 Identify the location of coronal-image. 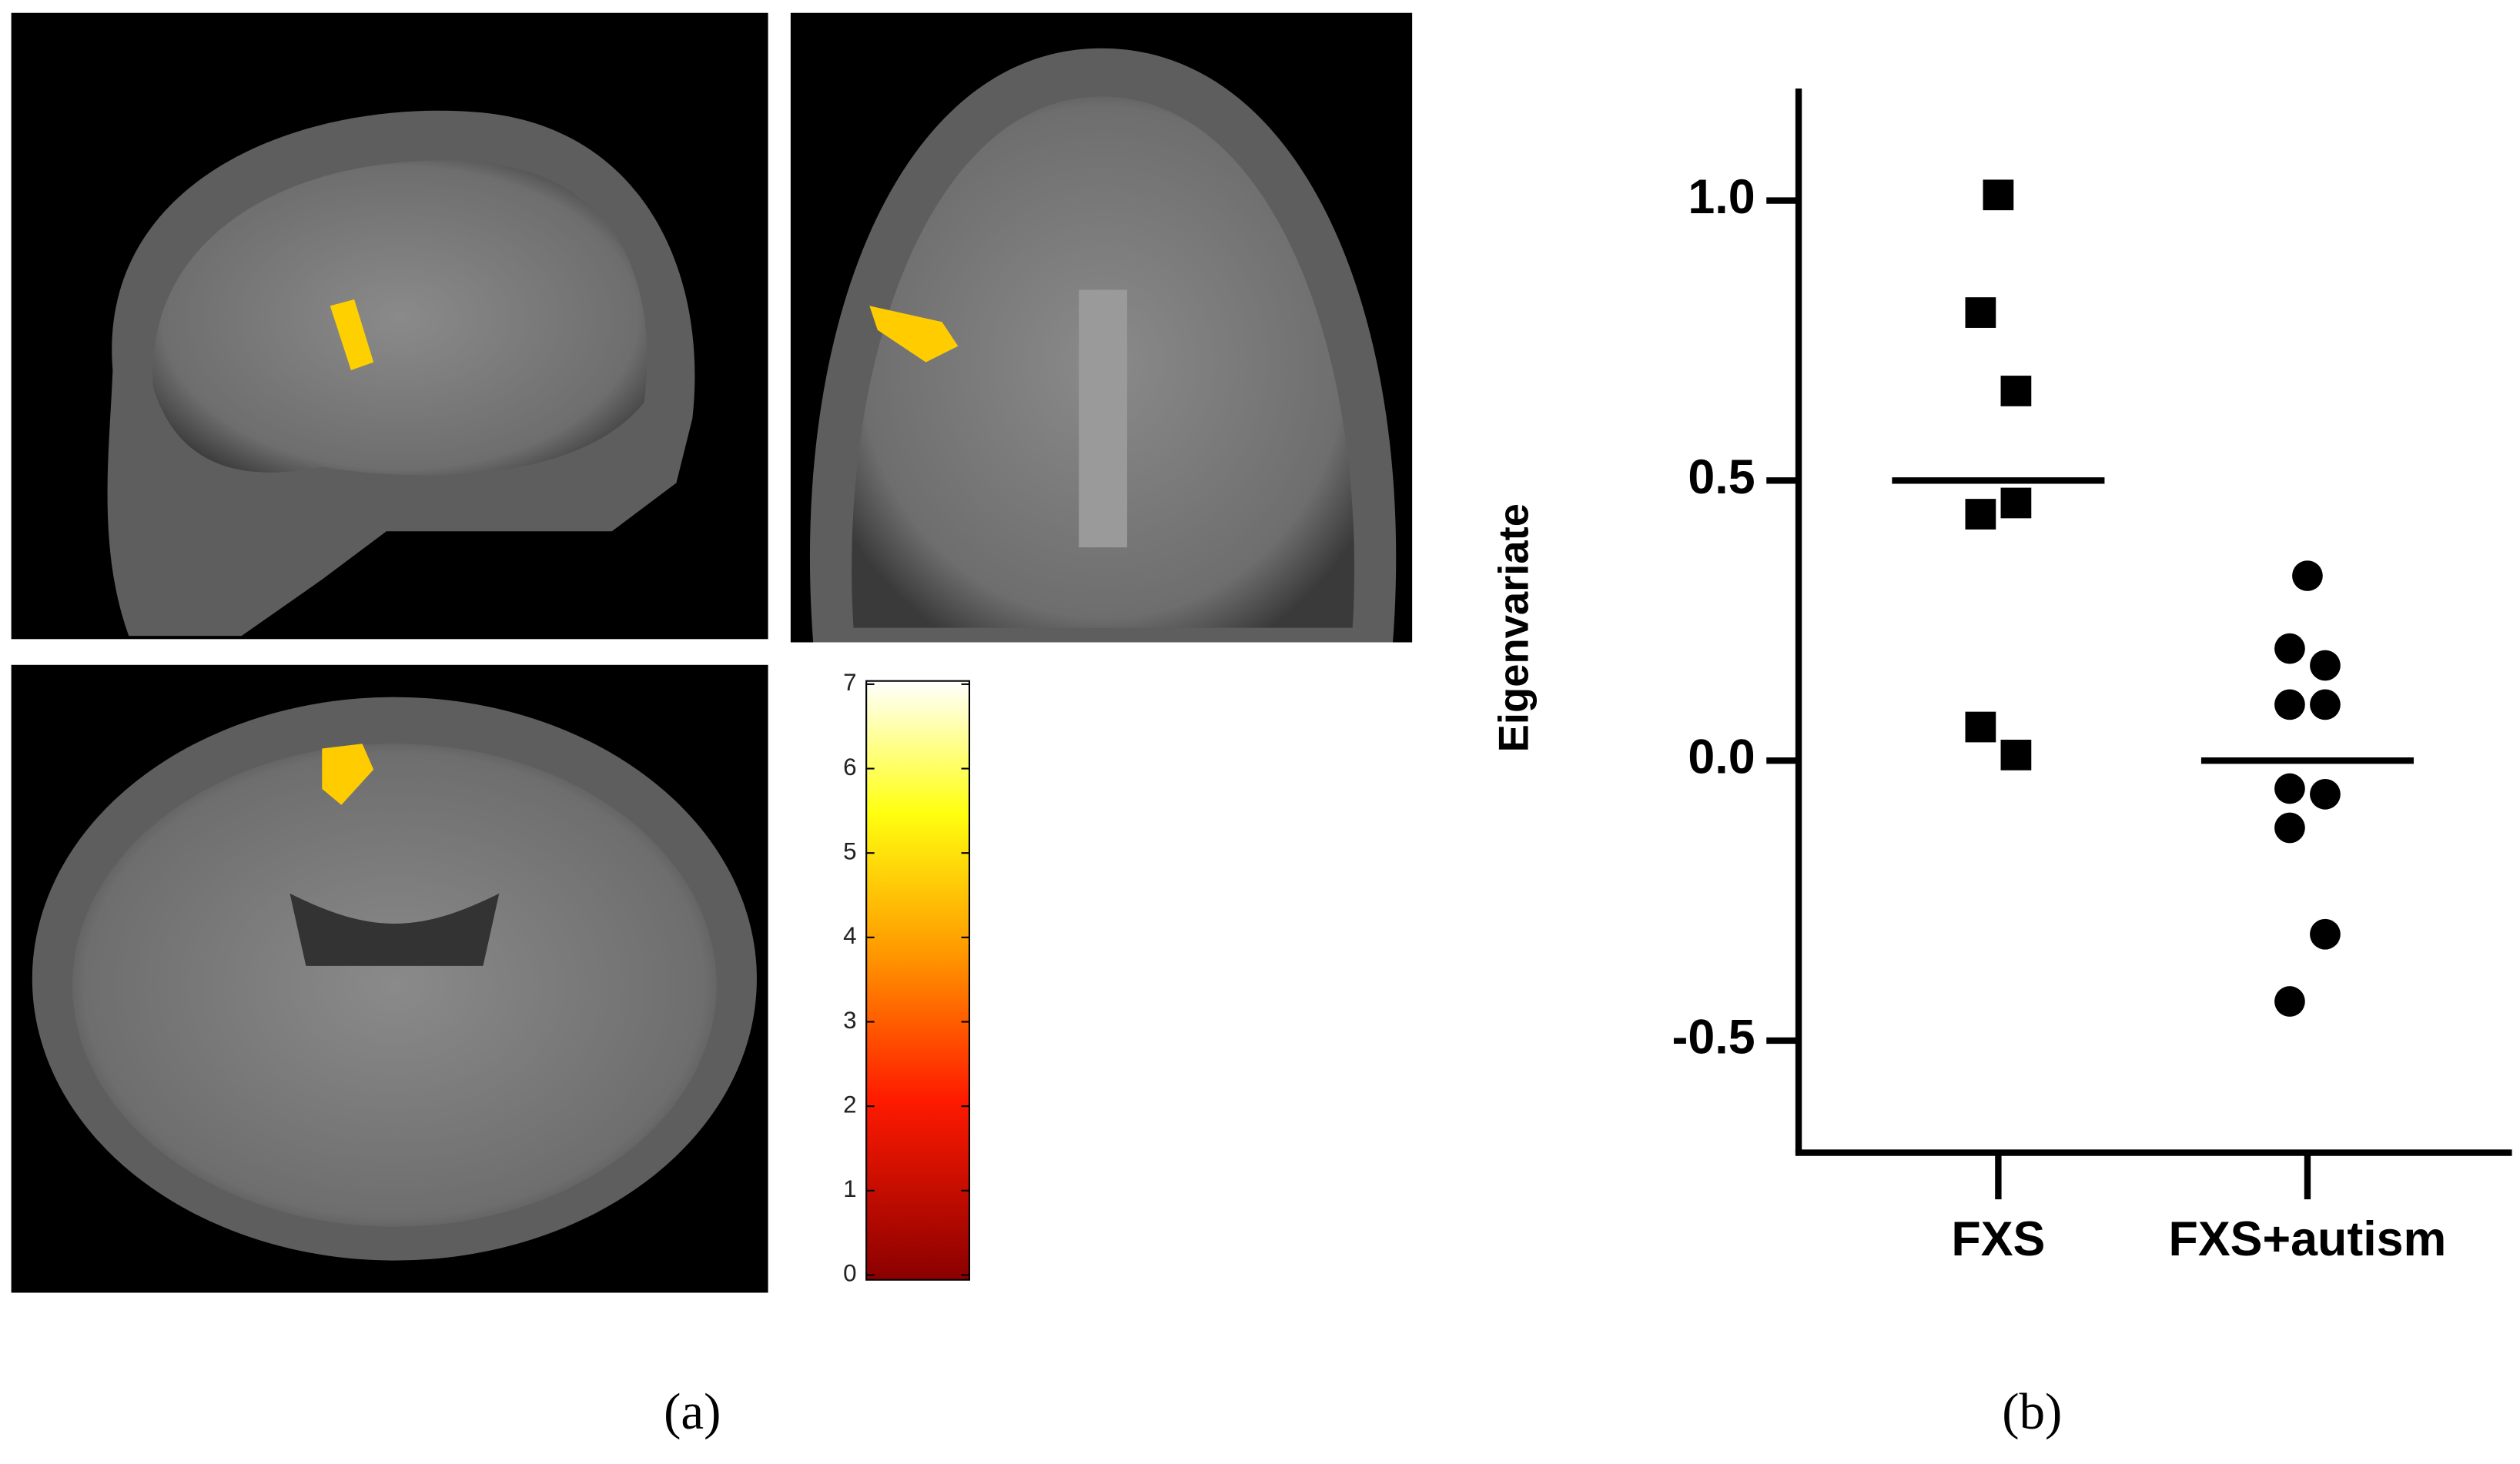
(1101, 327).